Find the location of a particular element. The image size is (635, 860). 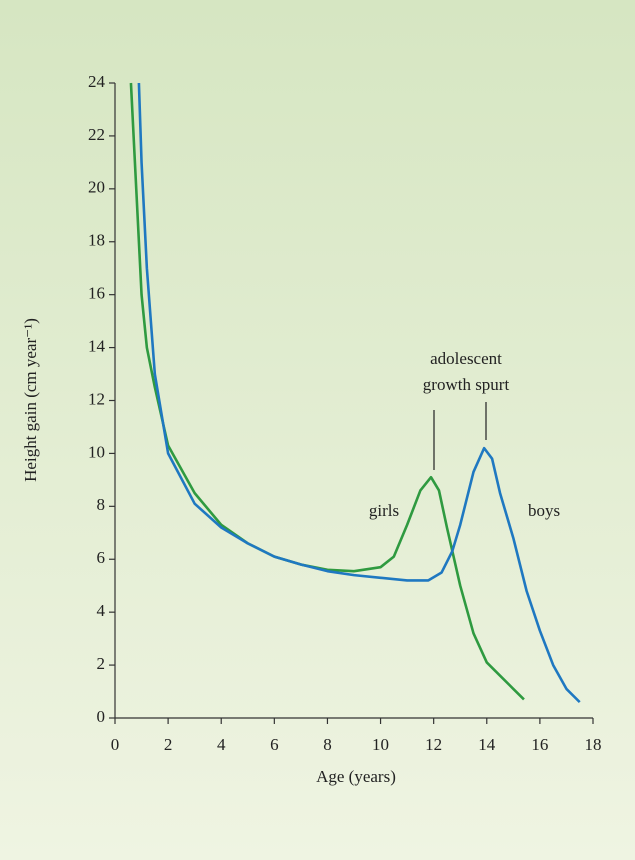

y-tick-label: 6 is located at coordinates (101, 557).